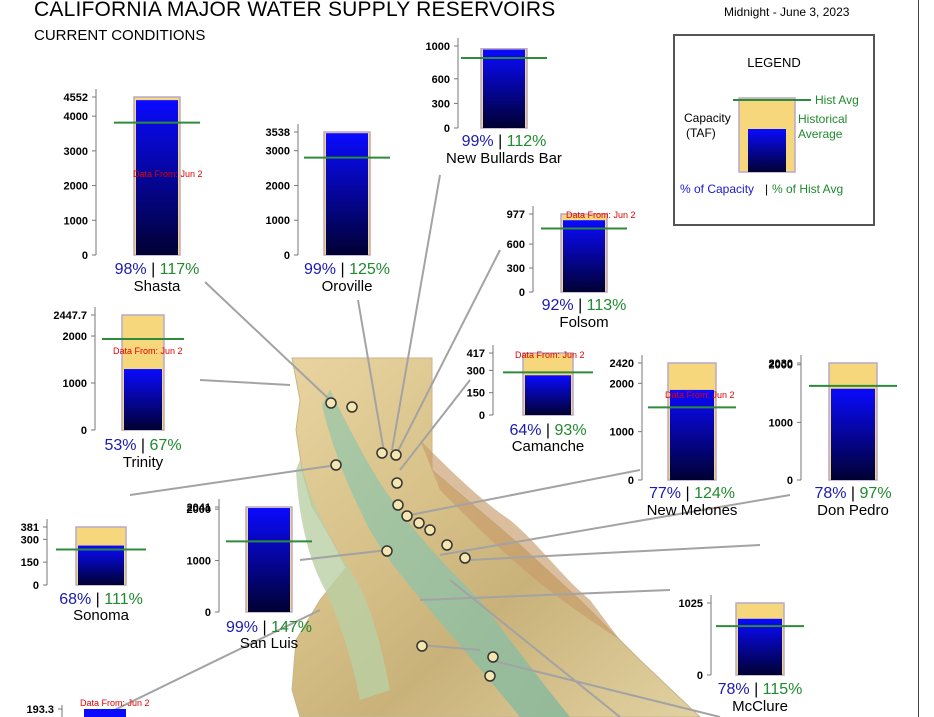 This screenshot has height=717, width=934. Describe the element at coordinates (837, 100) in the screenshot. I see `legend-hist-avg-label: Hist Avg` at that location.